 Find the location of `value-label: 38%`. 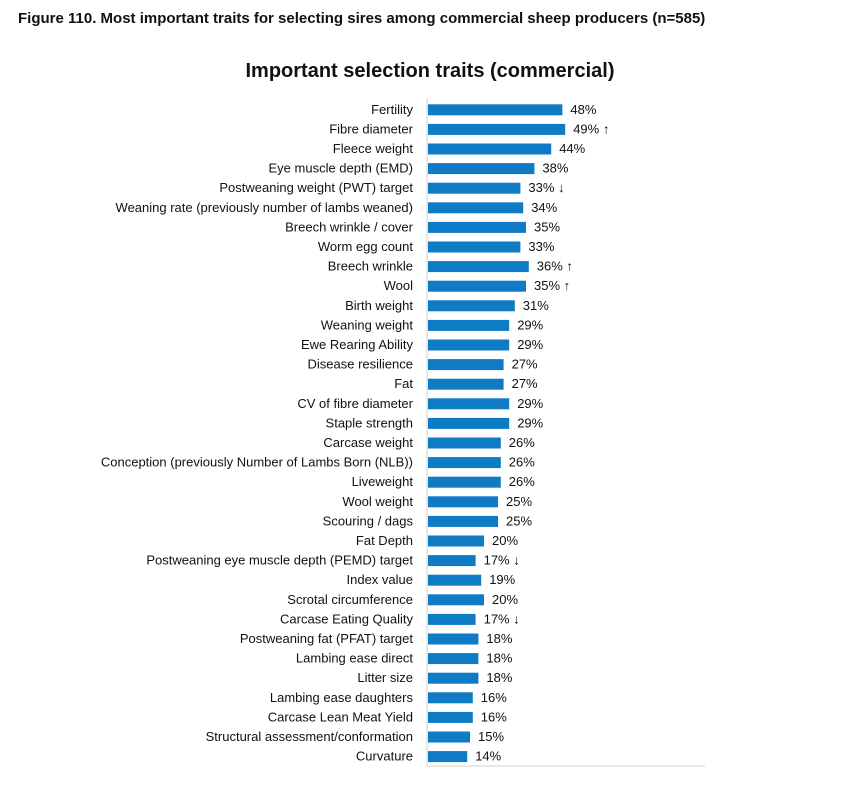

value-label: 38% is located at coordinates (555, 168).